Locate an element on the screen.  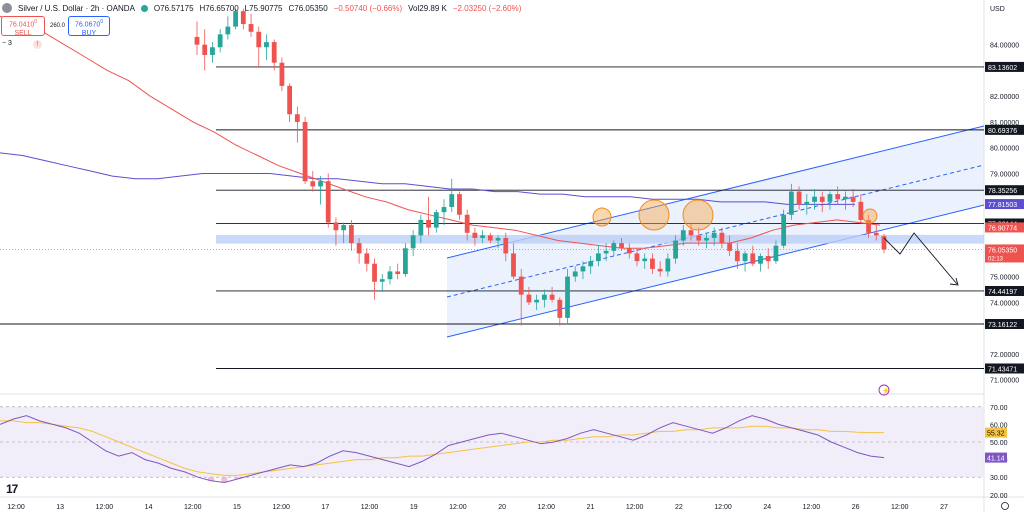
ohlc-close: C76.05350 is located at coordinates (308, 8).